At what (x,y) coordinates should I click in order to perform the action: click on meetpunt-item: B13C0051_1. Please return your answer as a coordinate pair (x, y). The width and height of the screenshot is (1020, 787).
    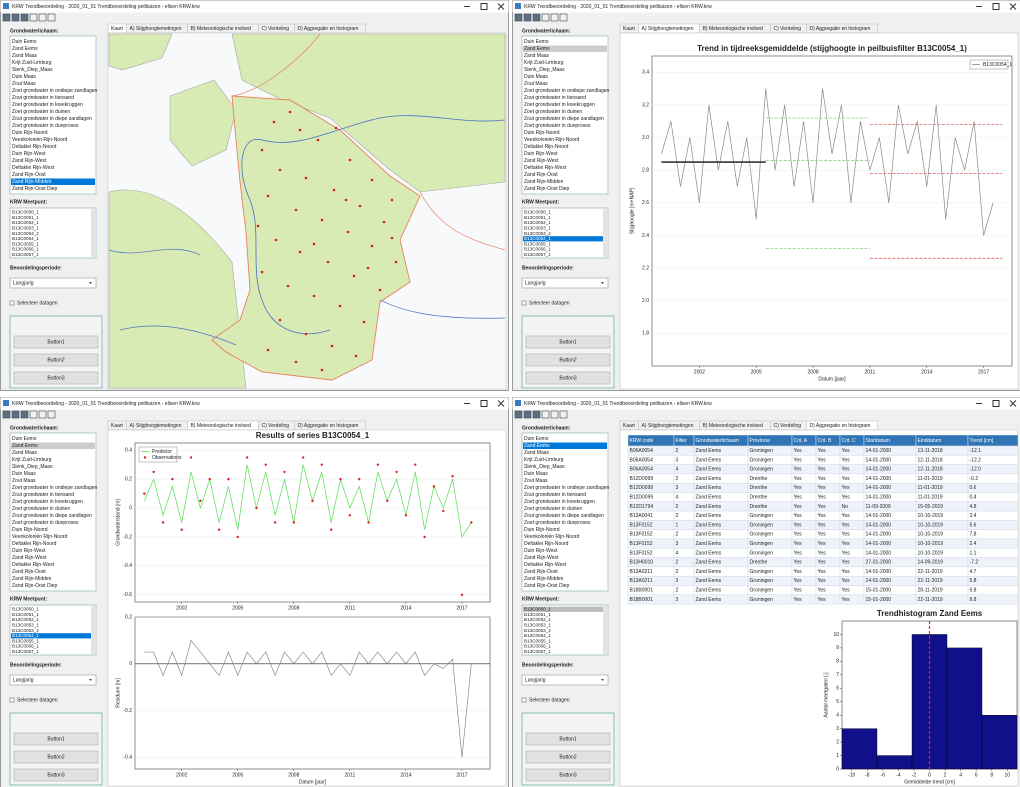
    Looking at the image, I should click on (537, 217).